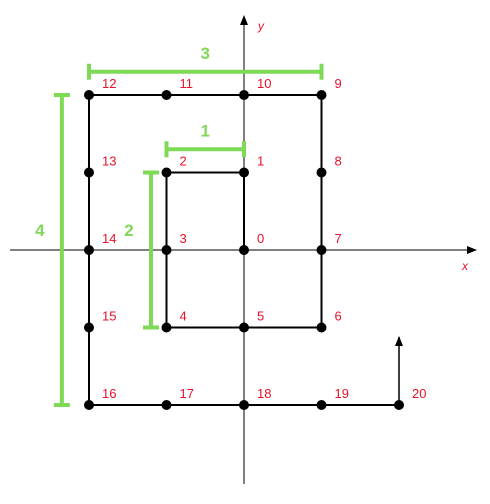  Describe the element at coordinates (141, 250) in the screenshot. I see `bracket-2: 2` at that location.